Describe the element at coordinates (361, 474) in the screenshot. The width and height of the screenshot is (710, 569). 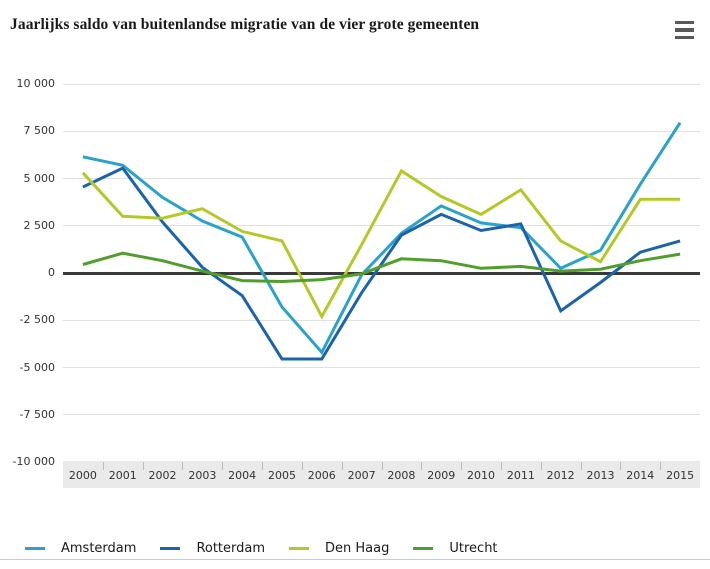
I see `x-axis-year-label: 2007` at that location.